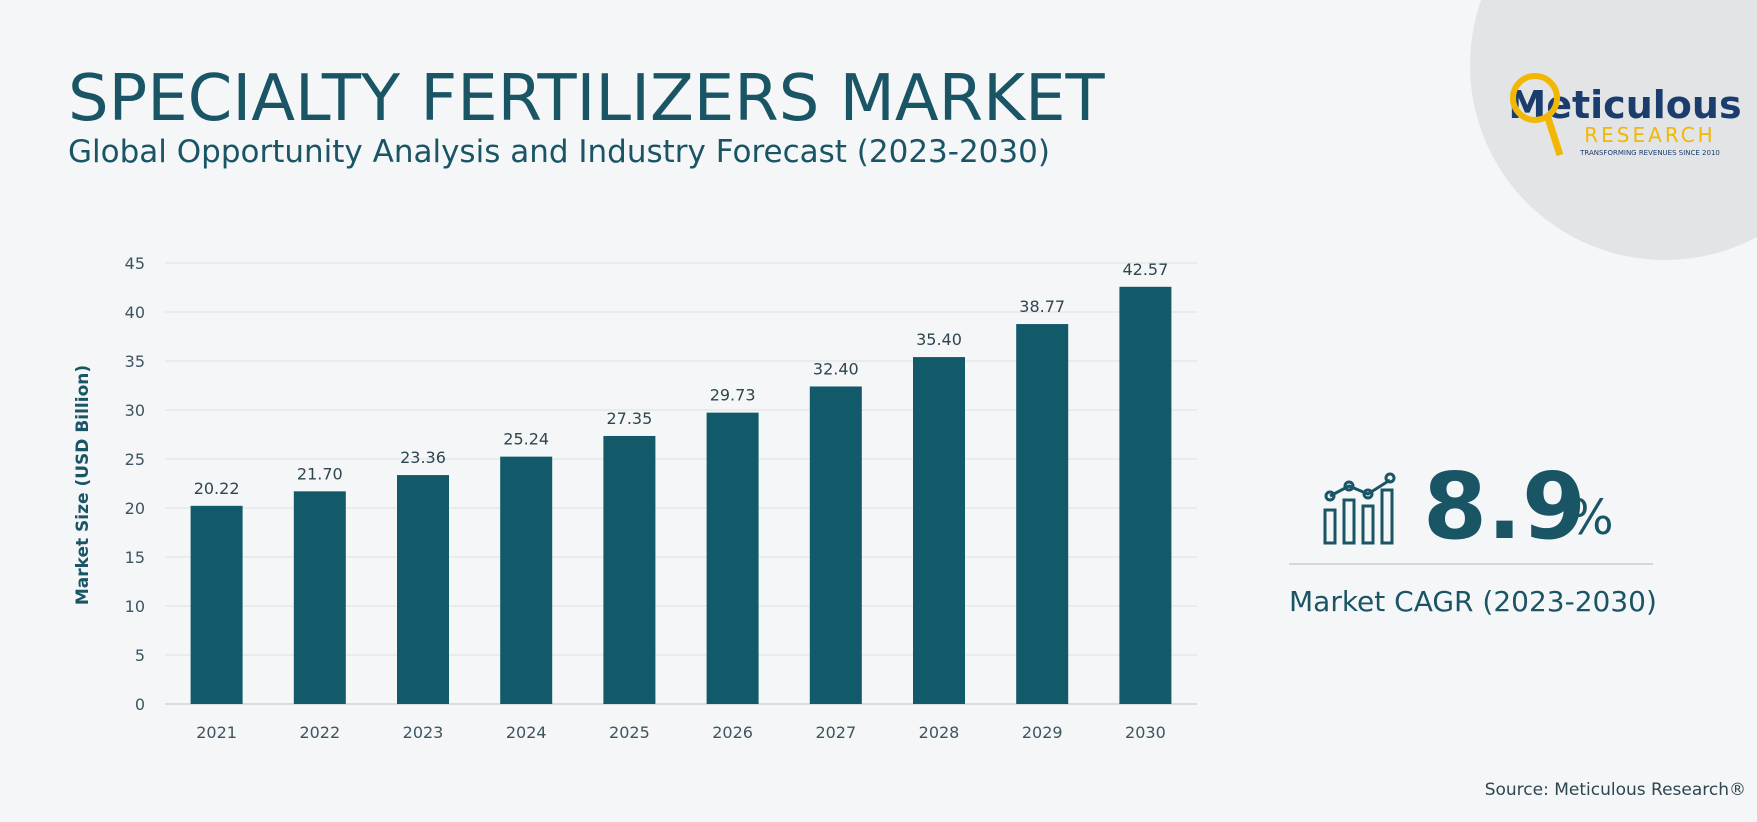  Describe the element at coordinates (1042, 306) in the screenshot. I see `value-label: 38.77` at that location.